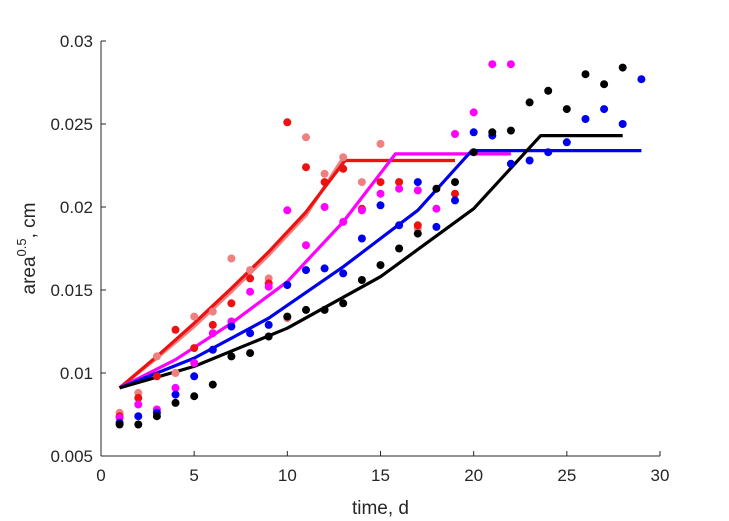 This screenshot has width=729, height=521. What do you see at coordinates (380, 508) in the screenshot?
I see `x-axis-label: time, d` at bounding box center [380, 508].